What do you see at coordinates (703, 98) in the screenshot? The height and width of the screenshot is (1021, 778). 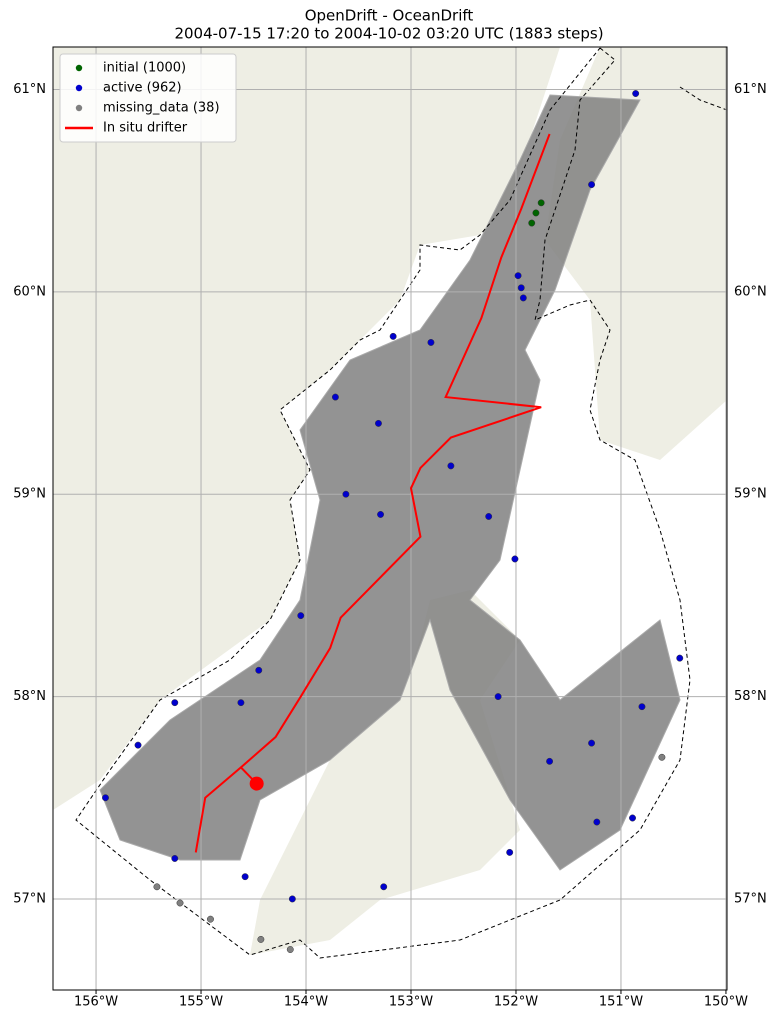 I see `model-domain` at bounding box center [703, 98].